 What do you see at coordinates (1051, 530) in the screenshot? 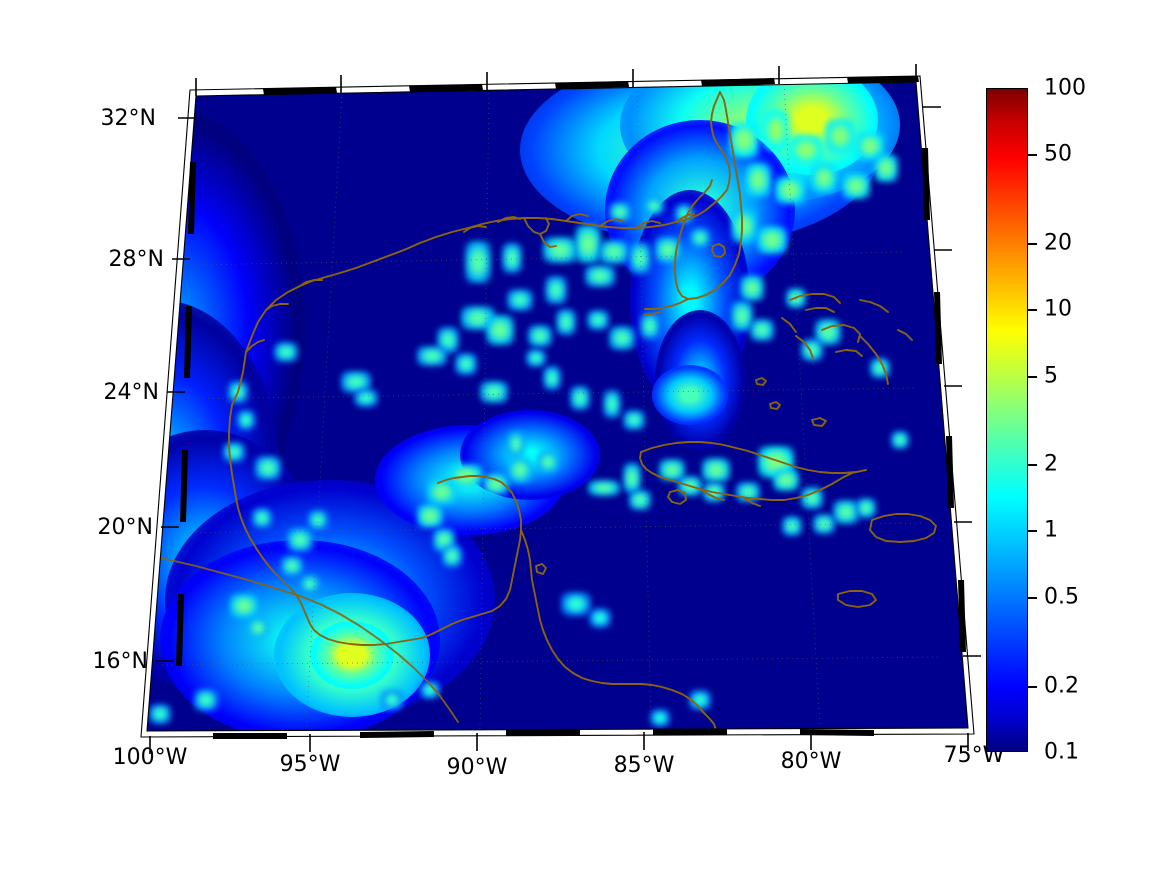
I see `colorbar-label-1: 1` at bounding box center [1051, 530].